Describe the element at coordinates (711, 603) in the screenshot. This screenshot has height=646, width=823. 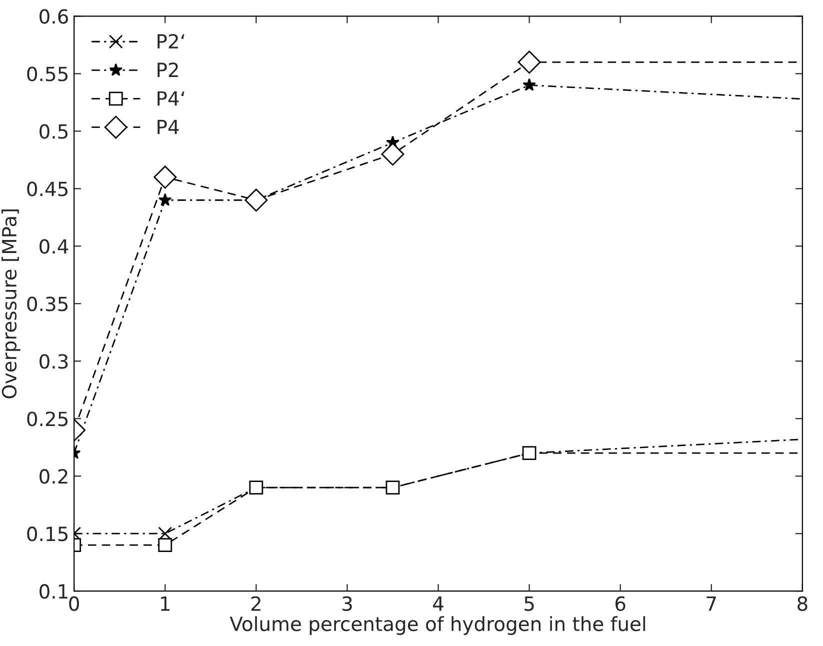
I see `x-tick-label: 7` at that location.